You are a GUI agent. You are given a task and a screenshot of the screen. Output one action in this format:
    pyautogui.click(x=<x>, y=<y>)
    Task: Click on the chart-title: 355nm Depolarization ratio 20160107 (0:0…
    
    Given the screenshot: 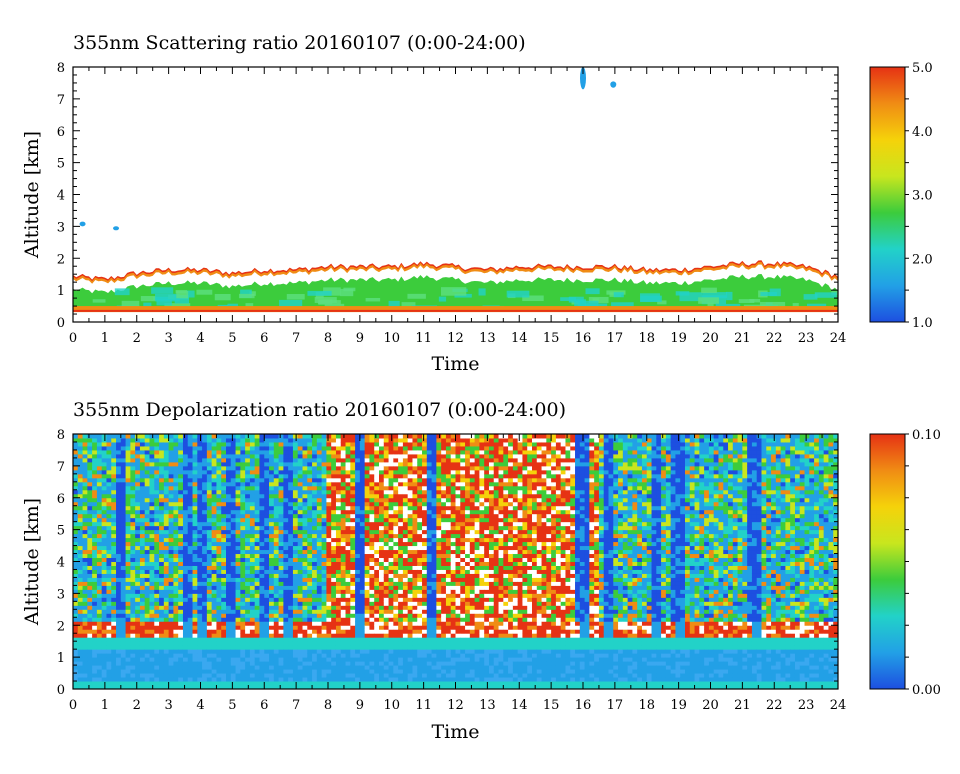 What is the action you would take?
    pyautogui.click(x=319, y=410)
    